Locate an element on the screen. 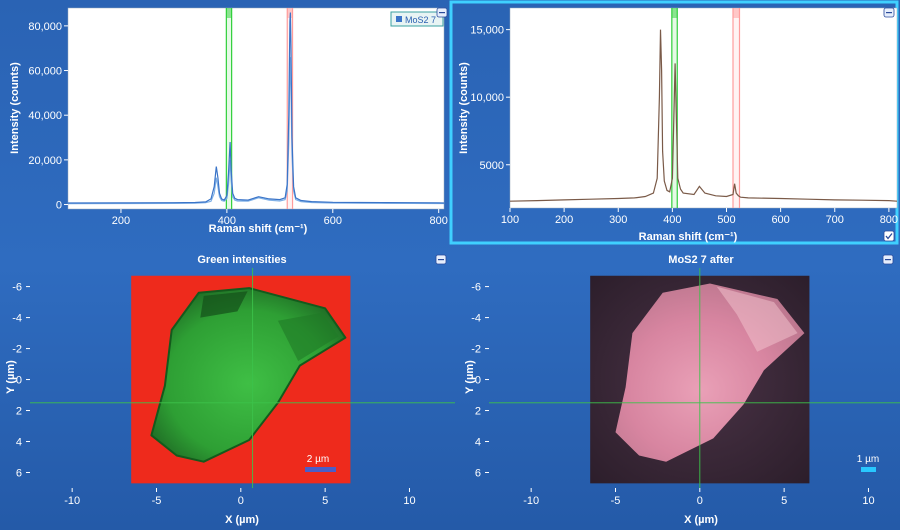 The width and height of the screenshot is (900, 530). x-tick-label: 100 is located at coordinates (510, 220).